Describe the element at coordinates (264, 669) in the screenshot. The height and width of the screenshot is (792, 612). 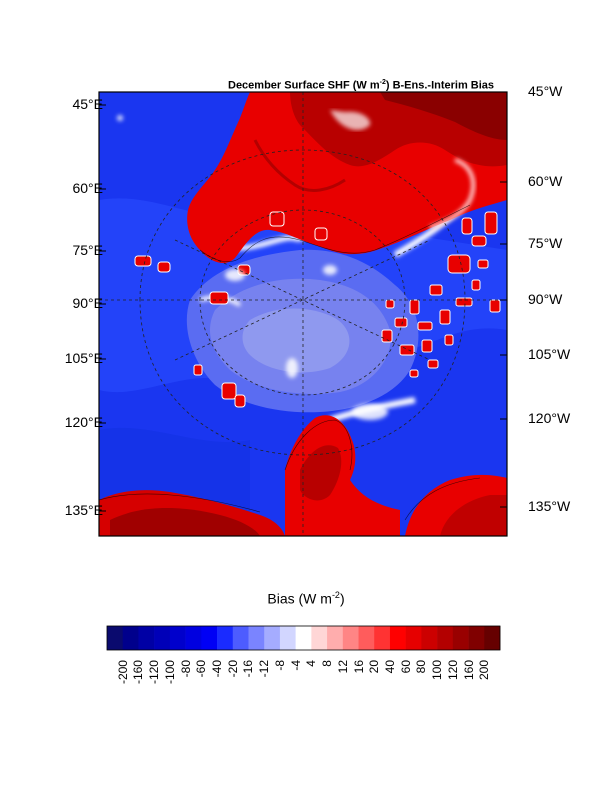
I see `colorbar-tick-label: -12` at that location.